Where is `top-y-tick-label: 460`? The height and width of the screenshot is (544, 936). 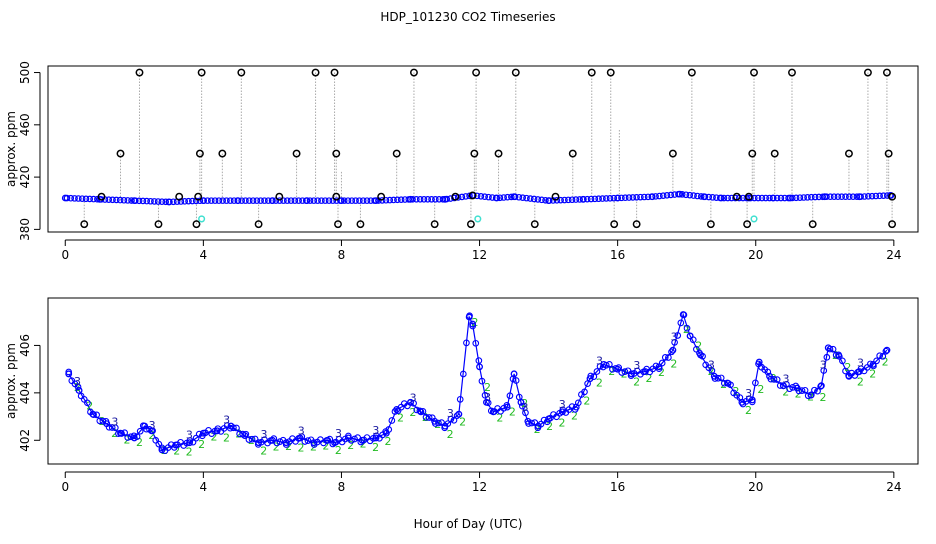
top-y-tick-label: 460 is located at coordinates (25, 124).